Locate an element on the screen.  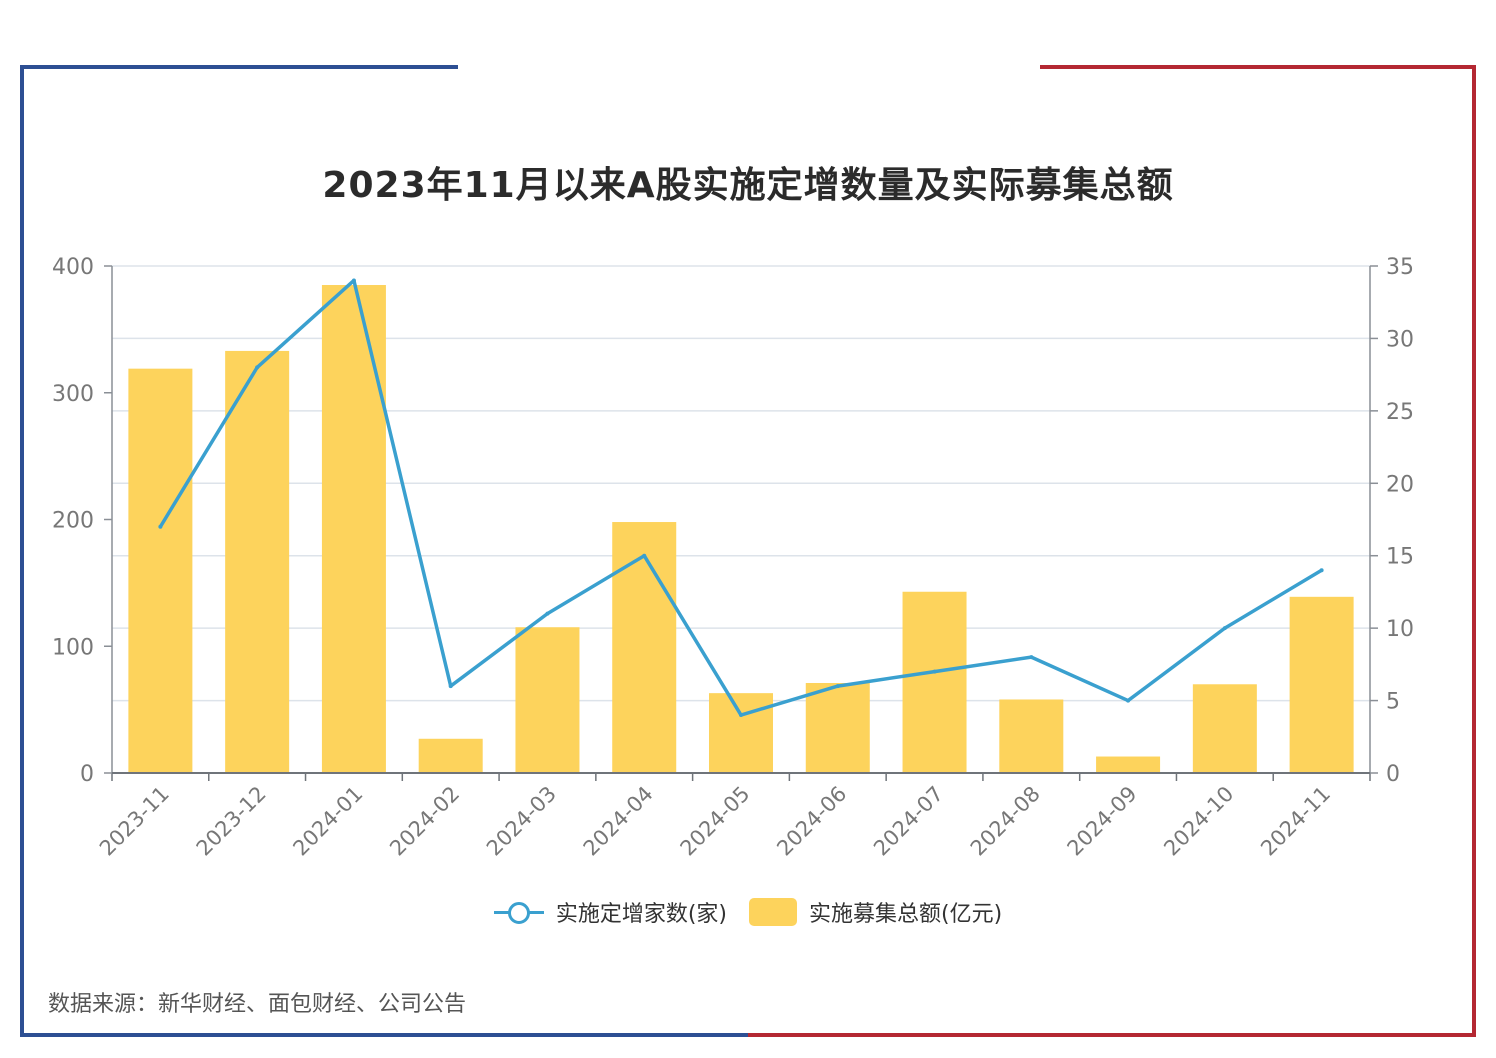
x-tick-label: 2024-03 is located at coordinates (521, 821).